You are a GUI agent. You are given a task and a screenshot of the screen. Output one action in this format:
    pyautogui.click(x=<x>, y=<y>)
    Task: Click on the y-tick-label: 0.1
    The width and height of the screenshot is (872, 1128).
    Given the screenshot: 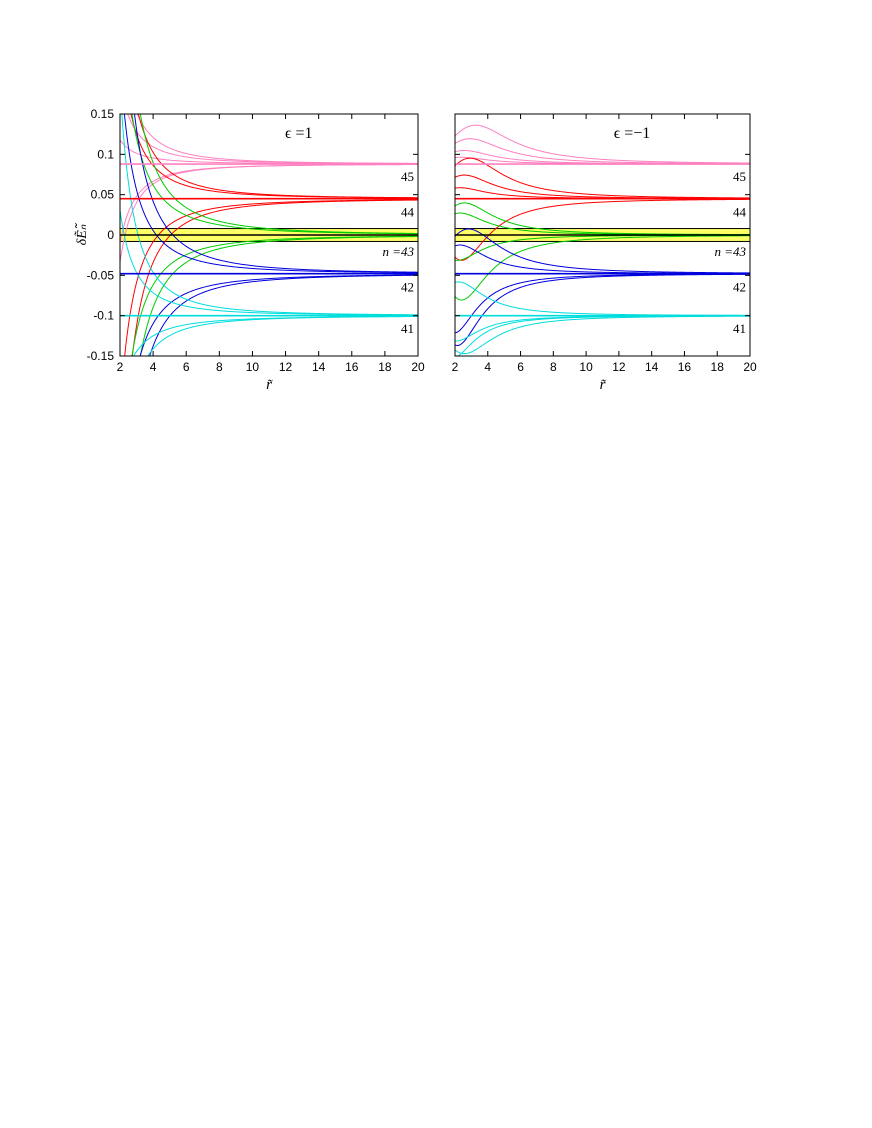 What is the action you would take?
    pyautogui.click(x=105, y=154)
    